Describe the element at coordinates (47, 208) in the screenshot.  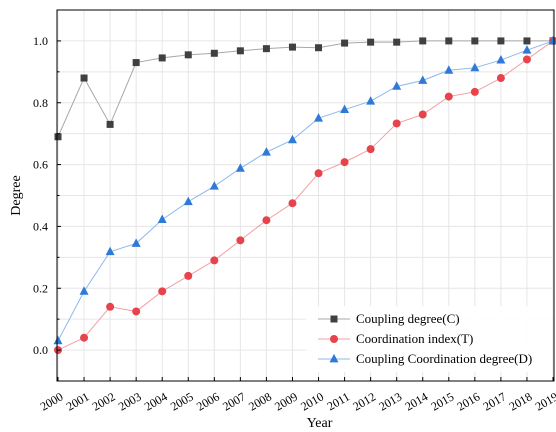
I see `y-axis-ticks: 0.0 0.2 0.4 0.6 0.8 1.0` at that location.